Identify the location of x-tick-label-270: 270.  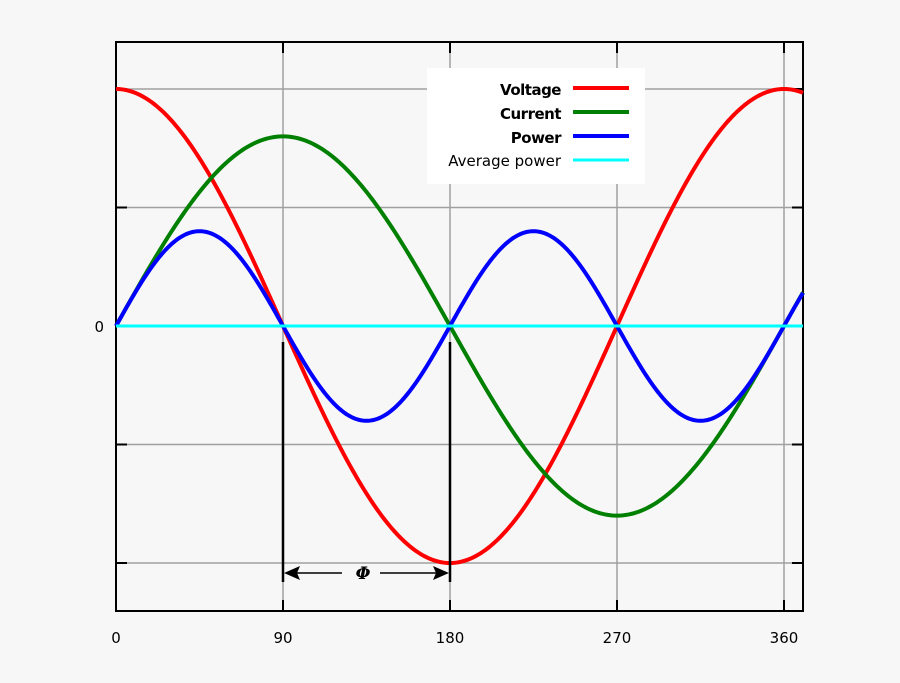
(617, 638).